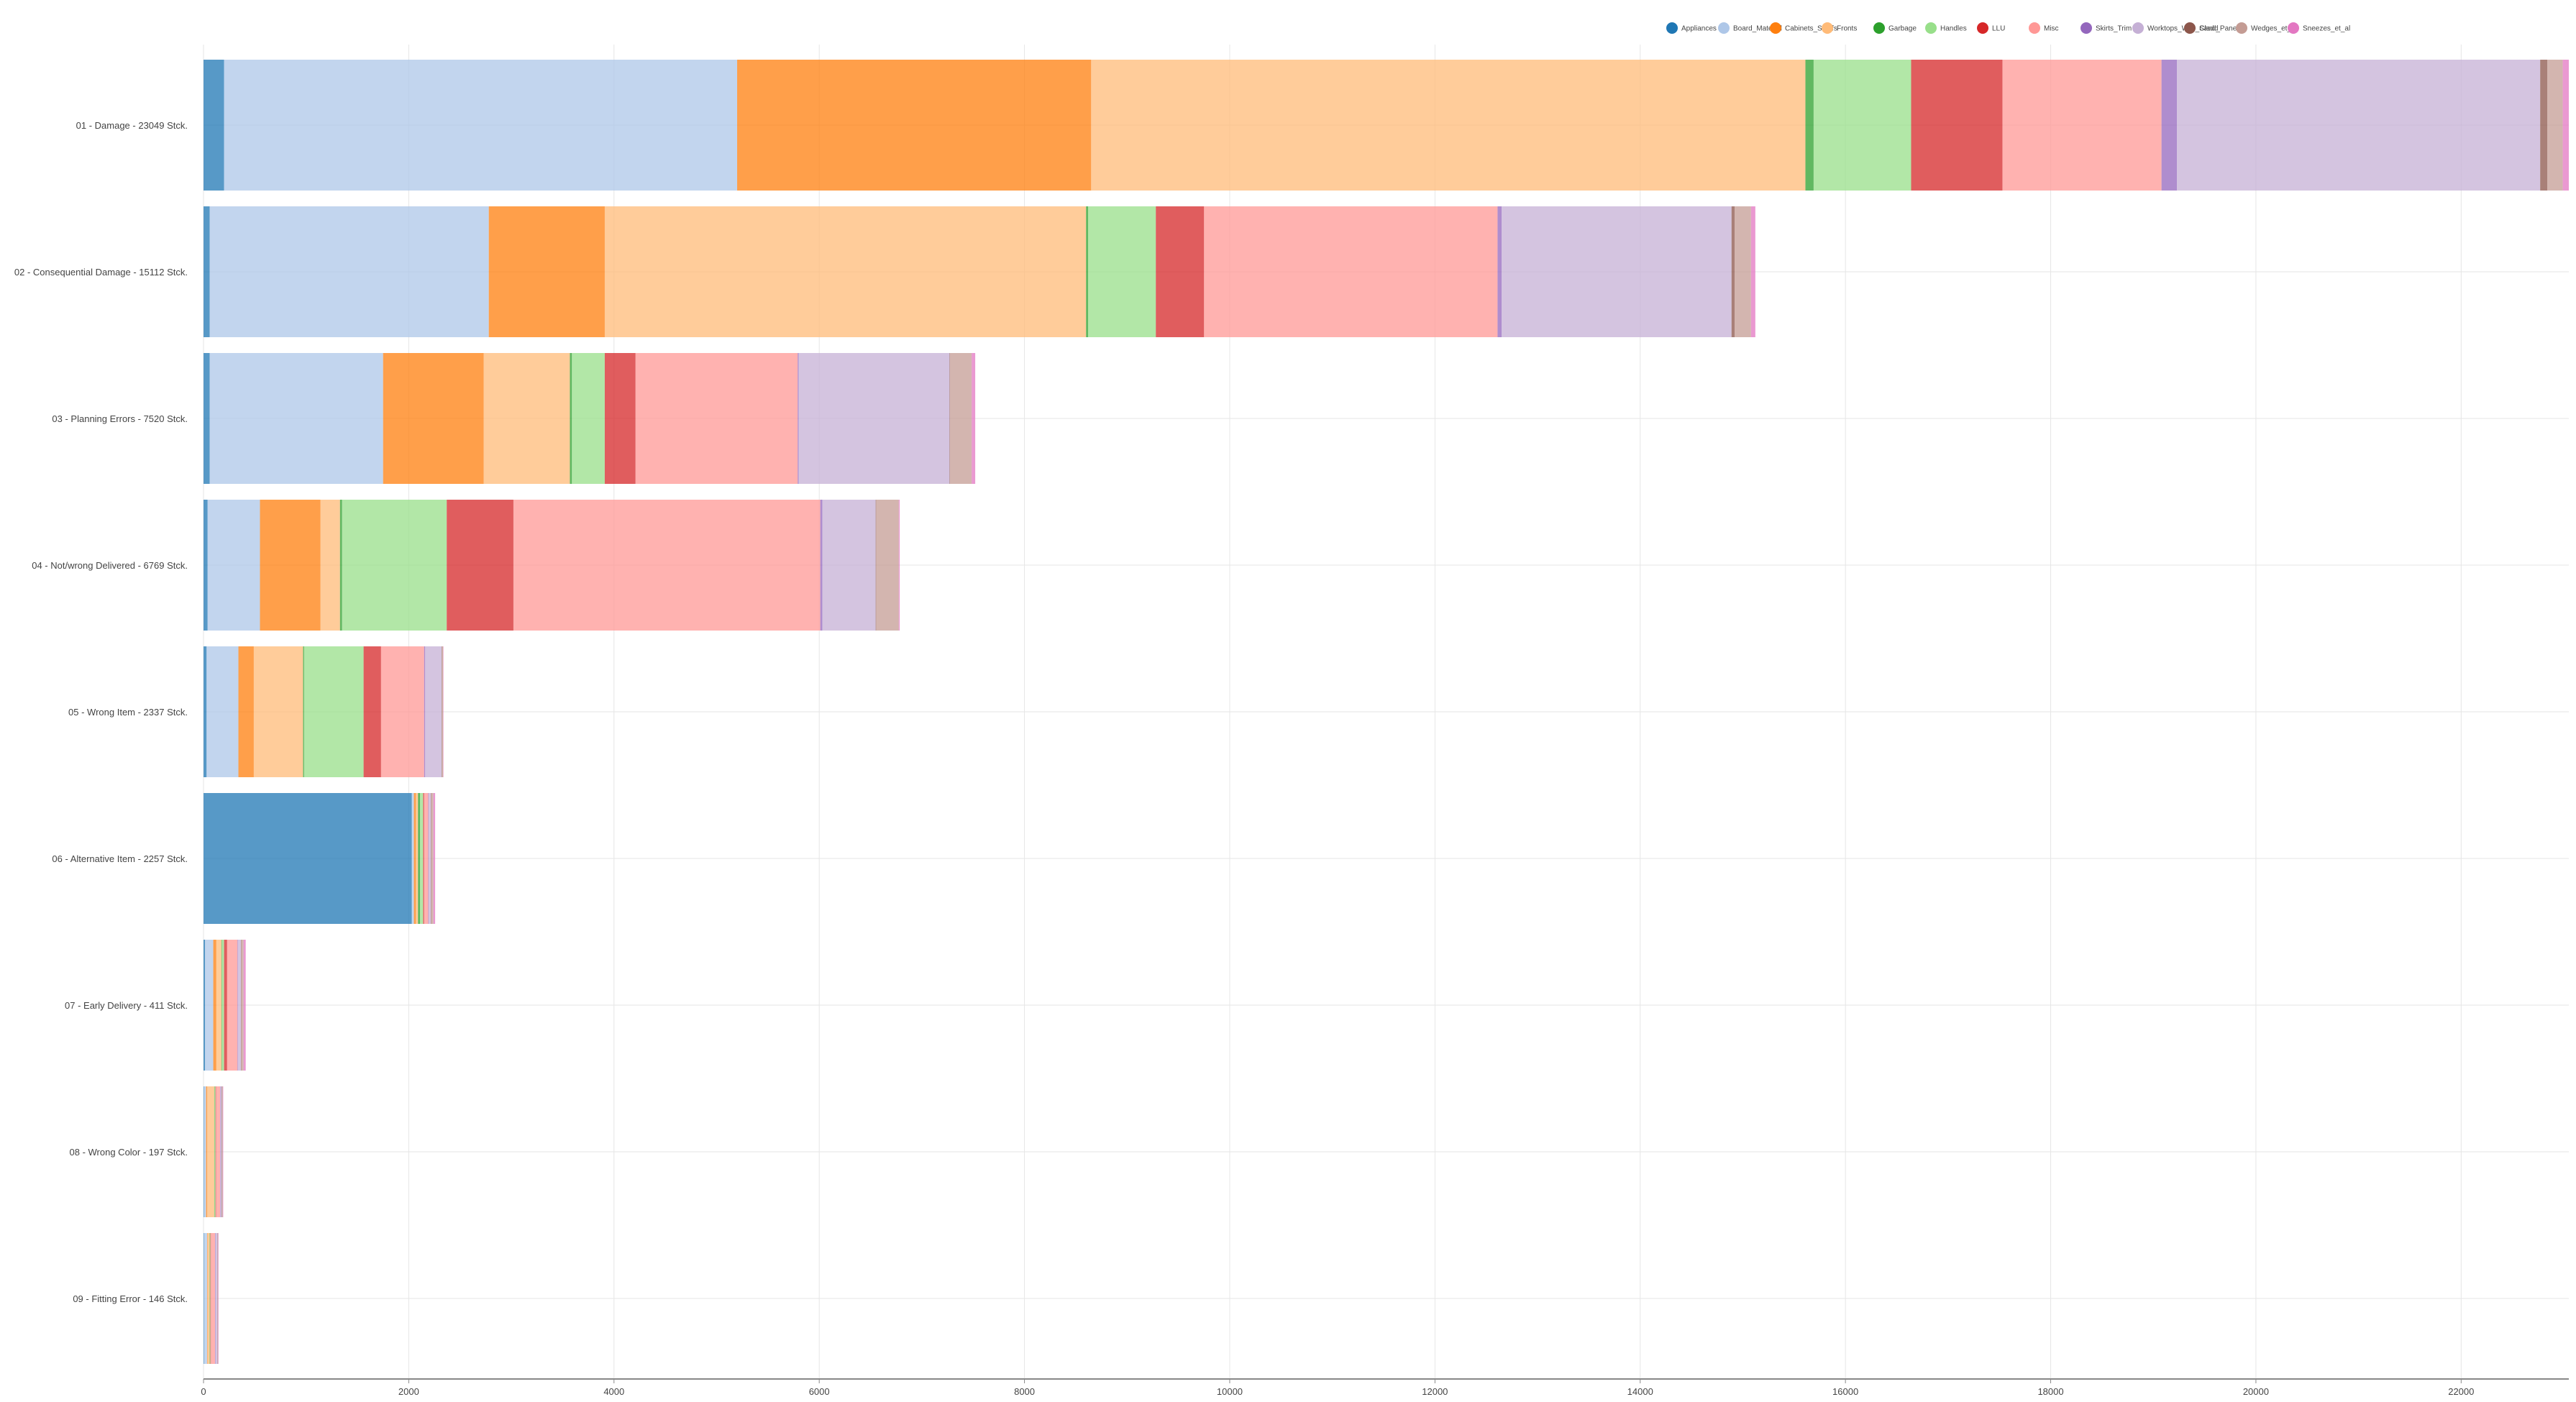 Image resolution: width=2576 pixels, height=1402 pixels. I want to click on legend-item: Board_Material, so click(1750, 28).